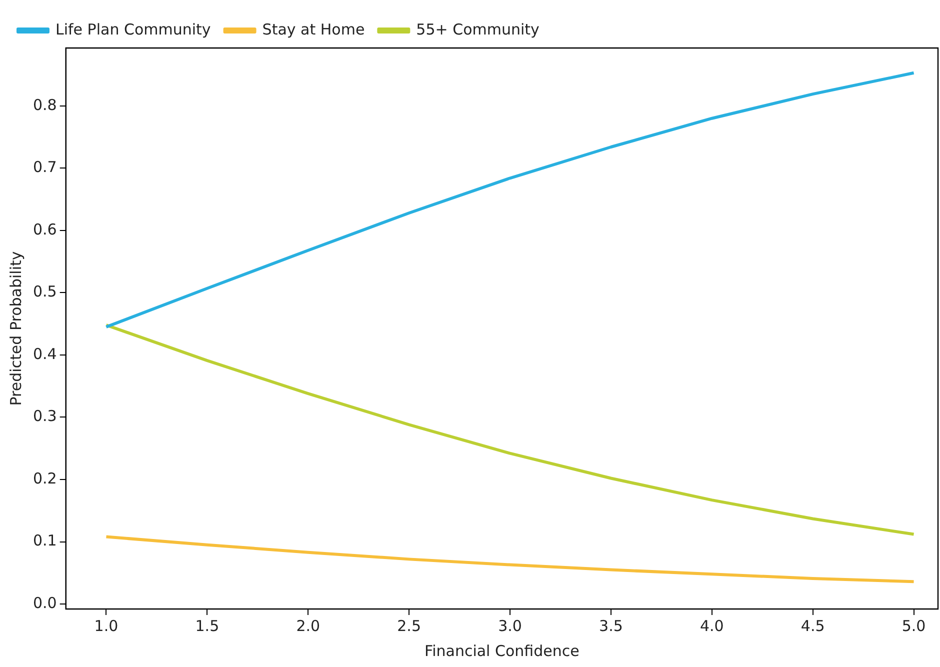  I want to click on y-axis-title: Predicted Probability, so click(15, 328).